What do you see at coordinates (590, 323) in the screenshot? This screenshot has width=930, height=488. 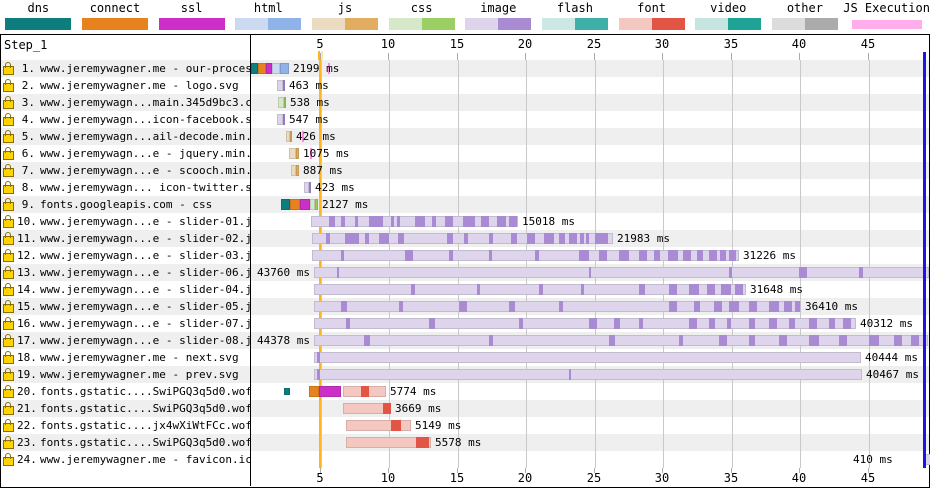 I see `request-bar-area: 40312 ms` at bounding box center [590, 323].